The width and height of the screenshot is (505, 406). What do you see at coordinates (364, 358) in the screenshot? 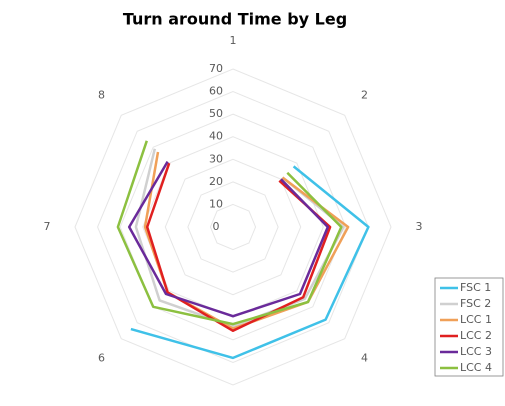
I see `axis-label: 4` at bounding box center [364, 358].